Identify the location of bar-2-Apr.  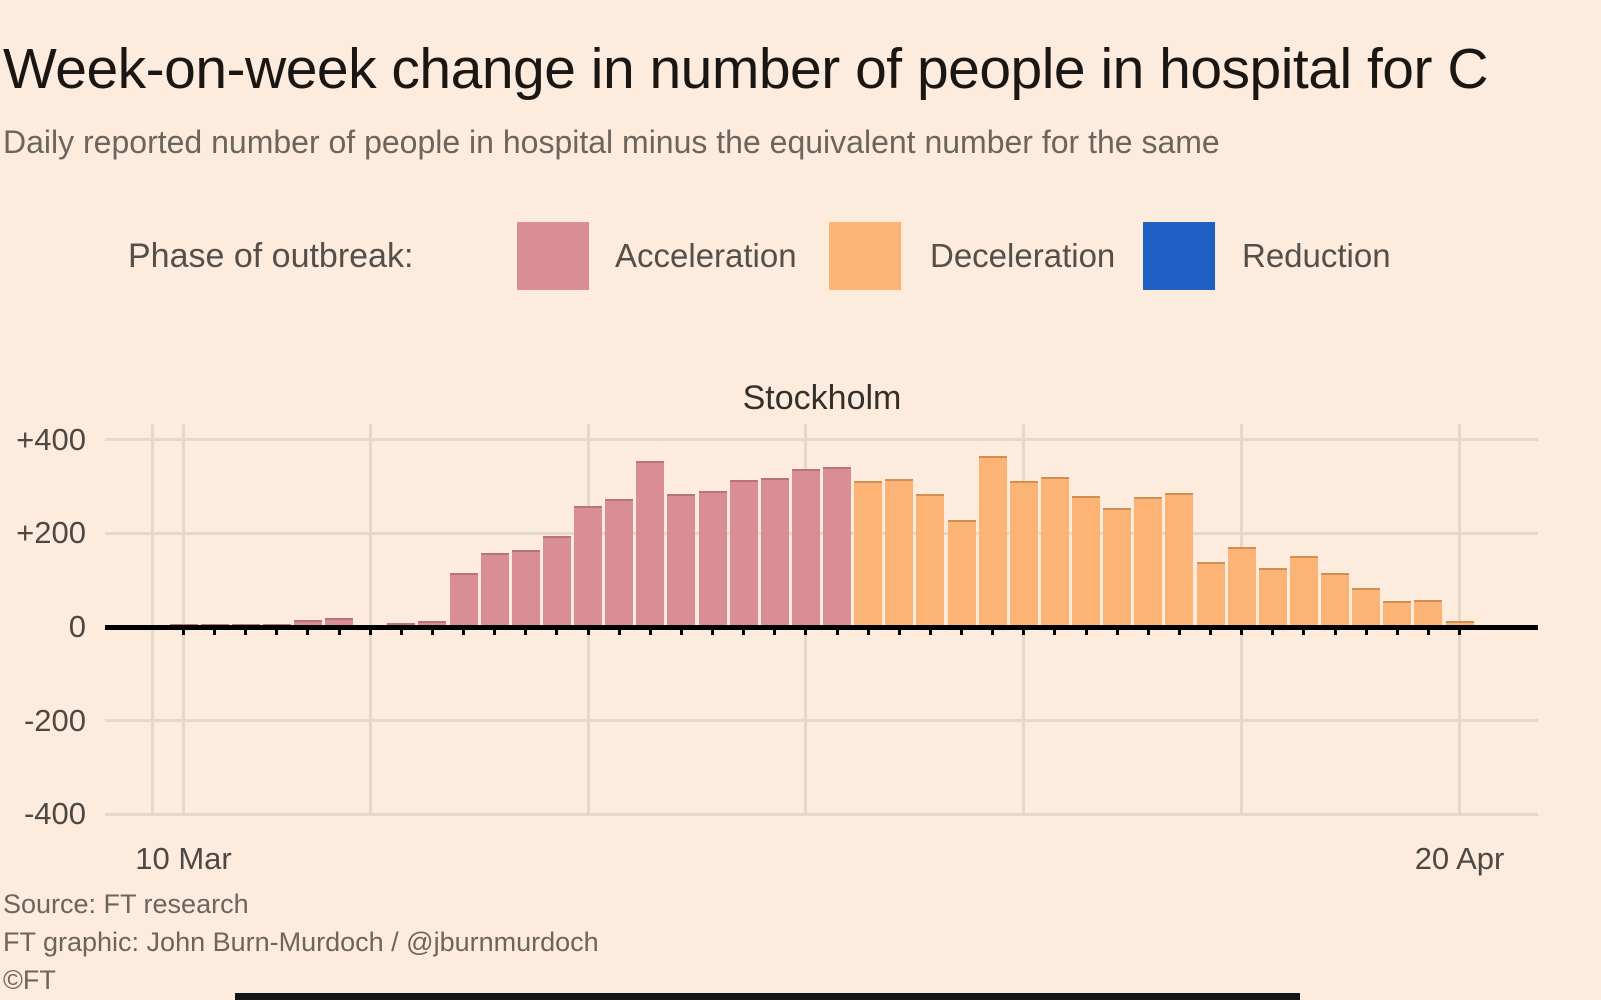
(899, 553).